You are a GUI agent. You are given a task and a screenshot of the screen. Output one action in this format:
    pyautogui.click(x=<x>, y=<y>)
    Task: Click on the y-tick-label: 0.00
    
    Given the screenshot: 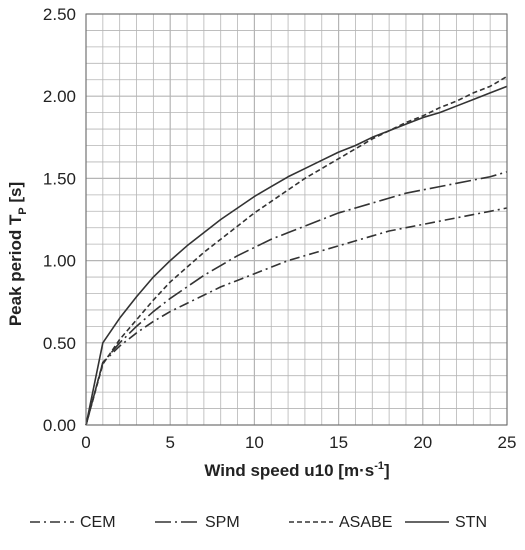 What is the action you would take?
    pyautogui.click(x=59, y=425)
    